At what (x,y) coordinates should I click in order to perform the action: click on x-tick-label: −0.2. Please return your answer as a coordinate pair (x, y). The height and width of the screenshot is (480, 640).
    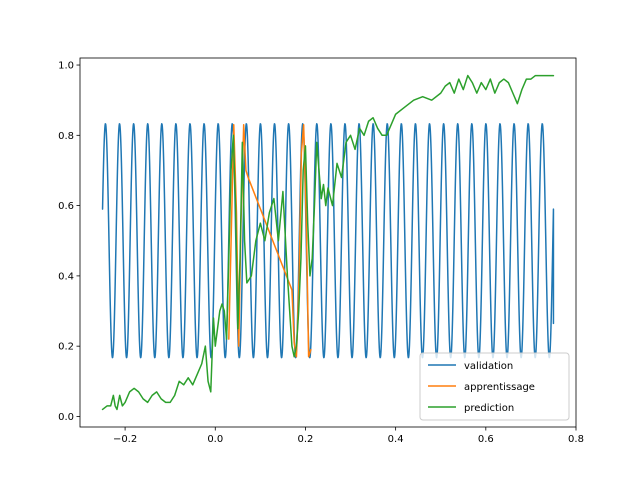
    Looking at the image, I should click on (125, 439).